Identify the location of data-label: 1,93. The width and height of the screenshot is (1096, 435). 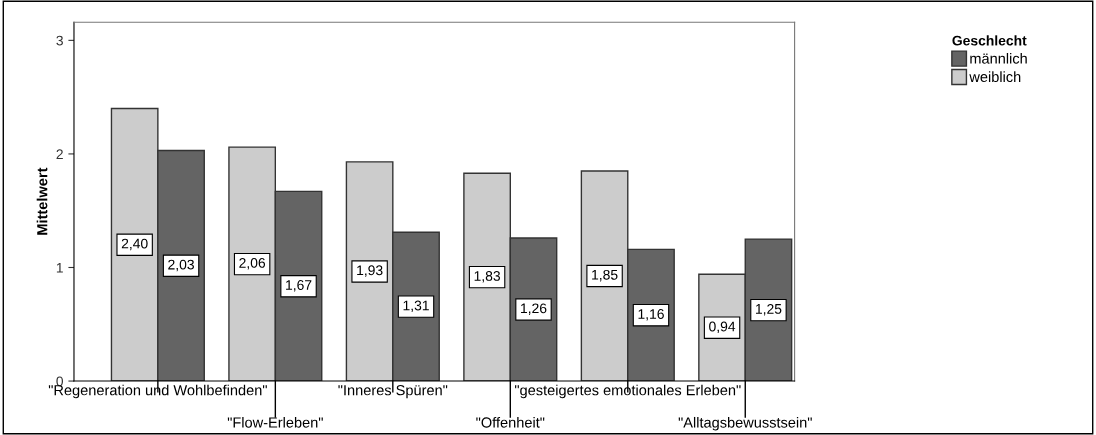
(370, 271).